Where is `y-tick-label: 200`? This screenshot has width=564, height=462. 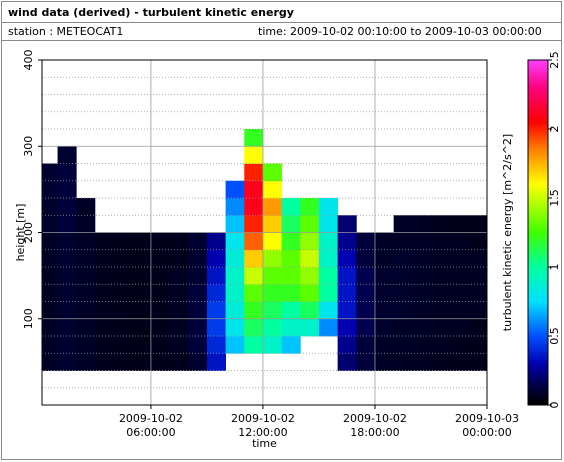
y-tick-label: 200 is located at coordinates (28, 232).